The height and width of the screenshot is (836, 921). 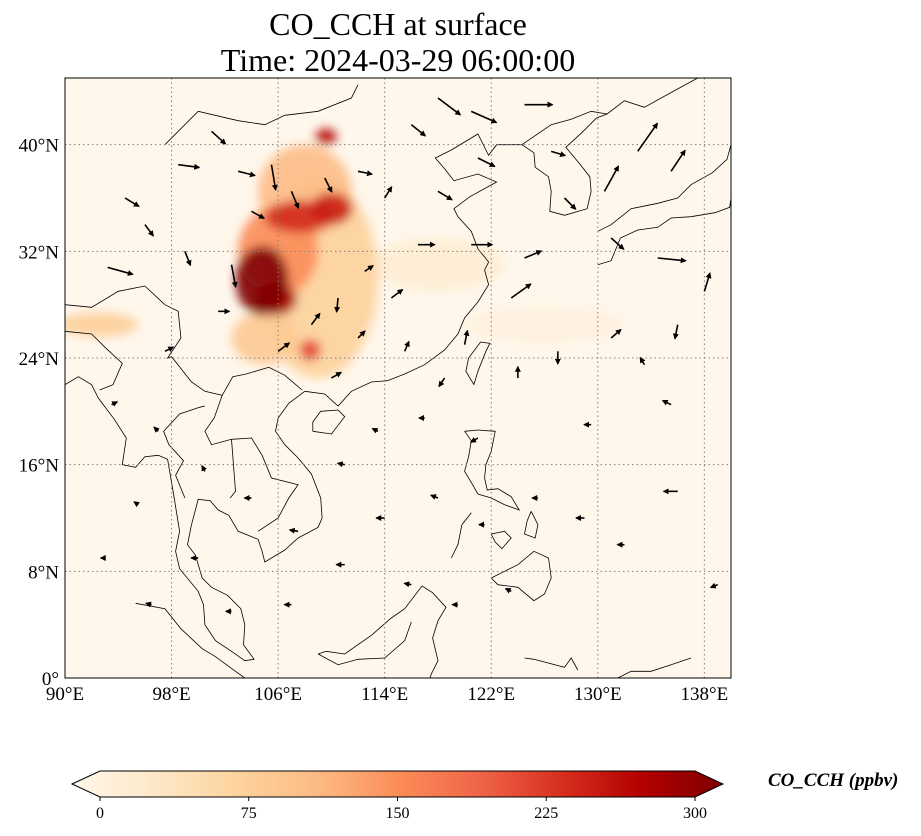 What do you see at coordinates (398, 813) in the screenshot?
I see `colorbar-tick-label: 150` at bounding box center [398, 813].